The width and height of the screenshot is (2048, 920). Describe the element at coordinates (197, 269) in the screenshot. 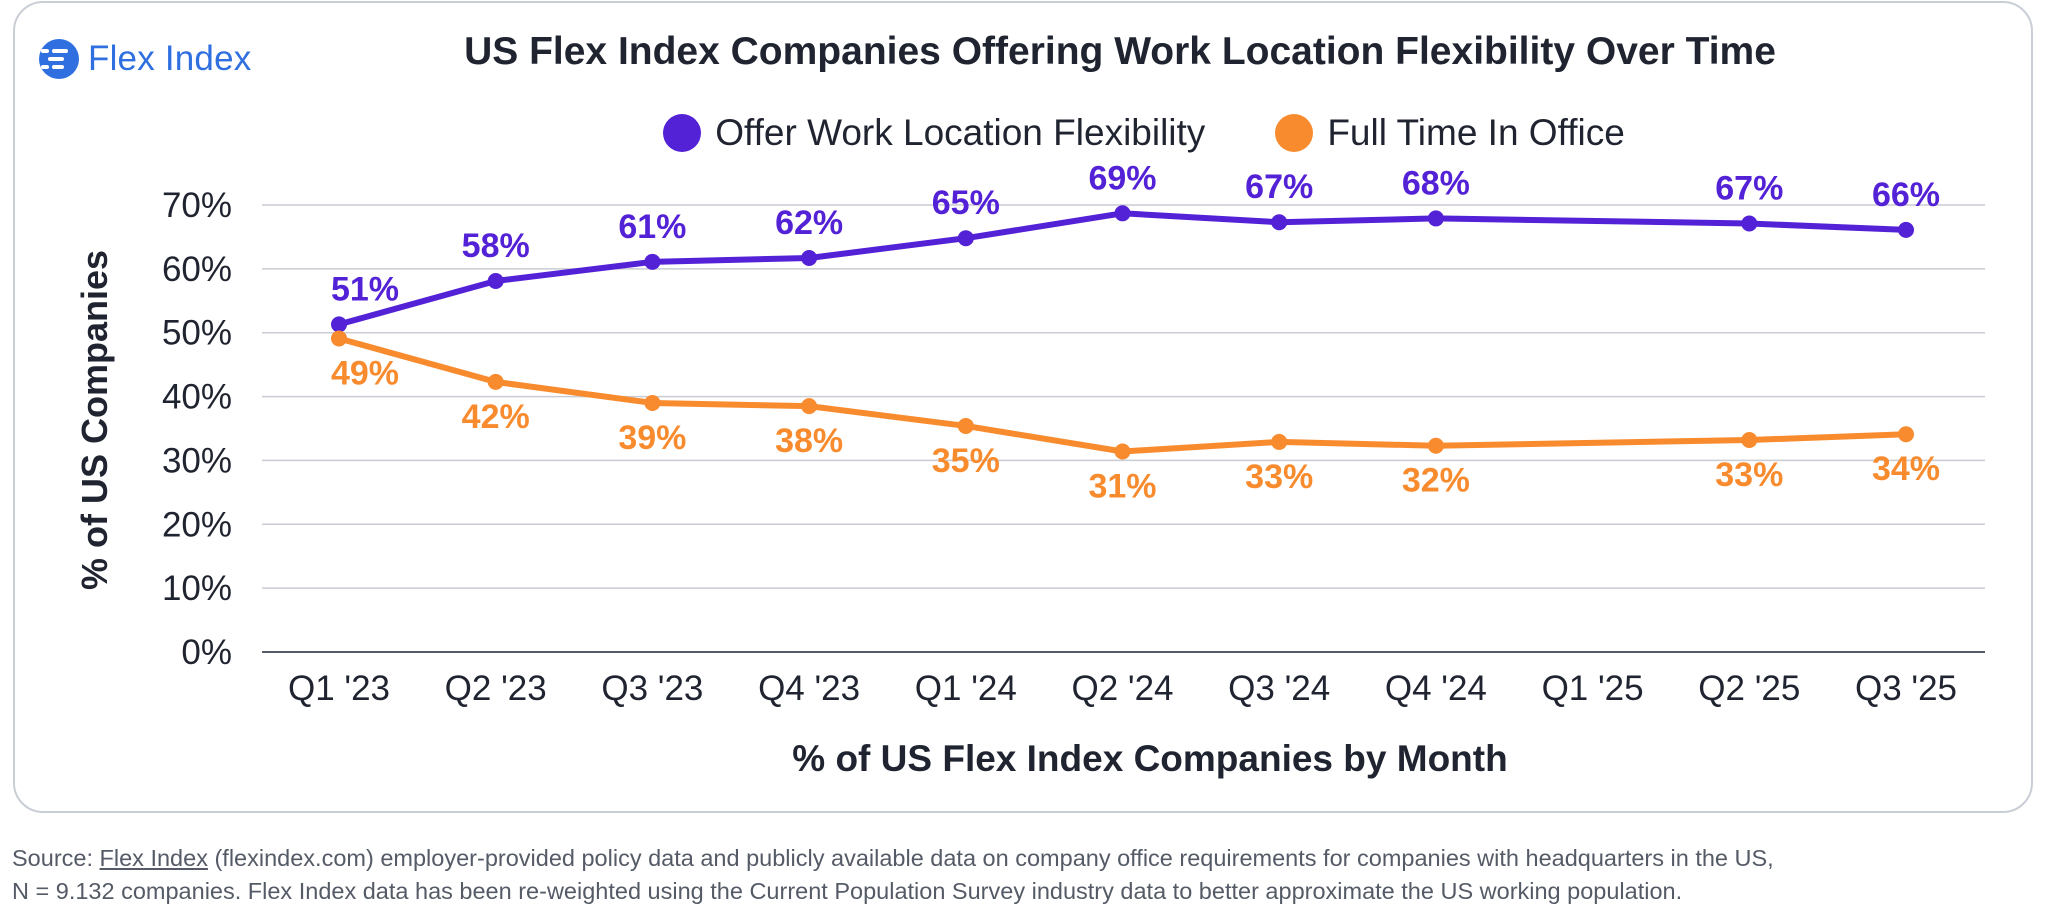

I see `y-tick-label: 60%` at that location.